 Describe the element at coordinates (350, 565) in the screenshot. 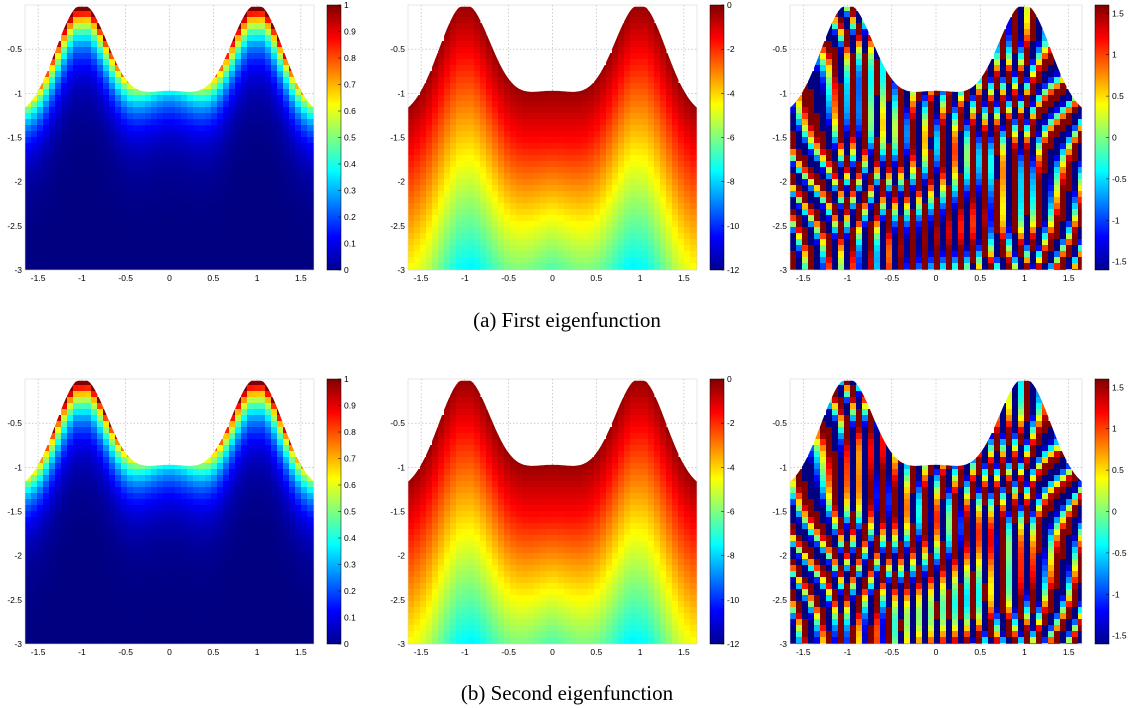

I see `colorbar-tick-label: 0.3` at that location.